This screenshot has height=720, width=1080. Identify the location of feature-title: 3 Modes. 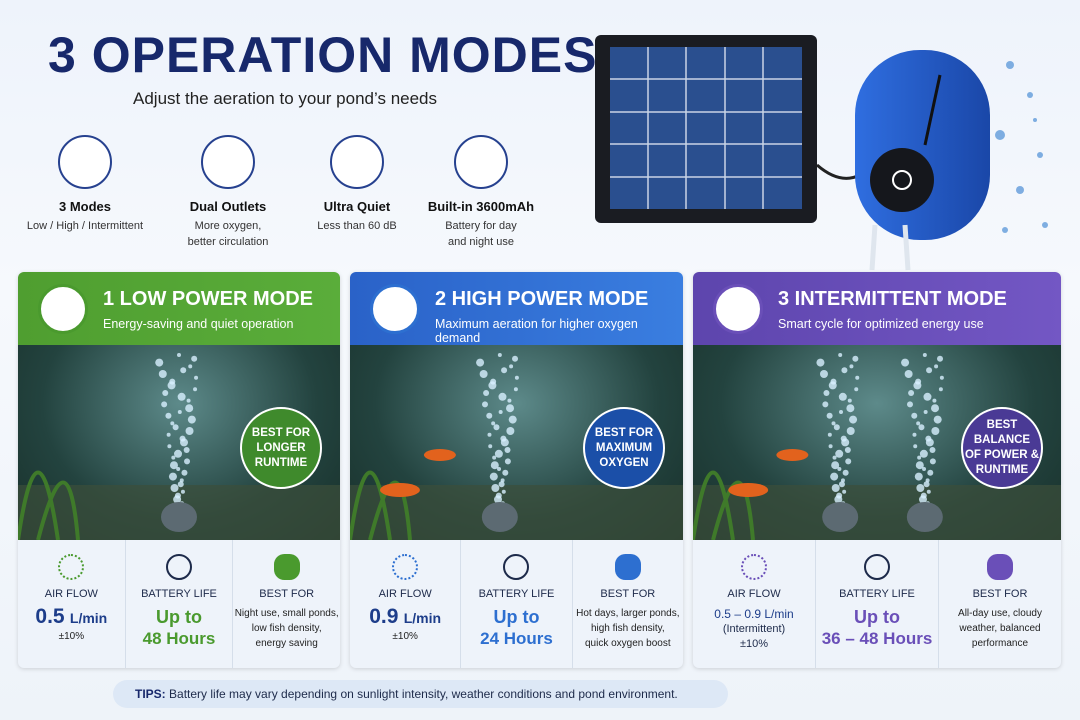
(84, 206).